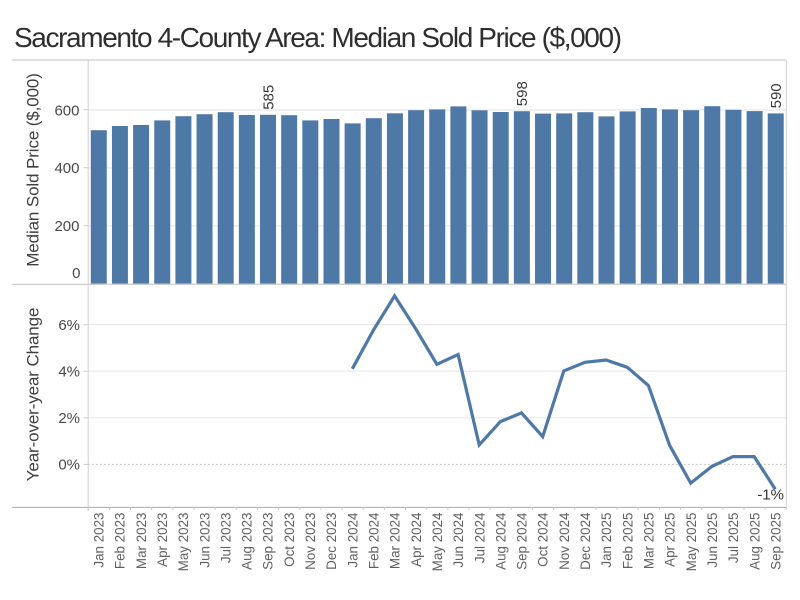 This screenshot has height=600, width=800. Describe the element at coordinates (522, 541) in the screenshot. I see `svg-text: Sep 2024` at that location.